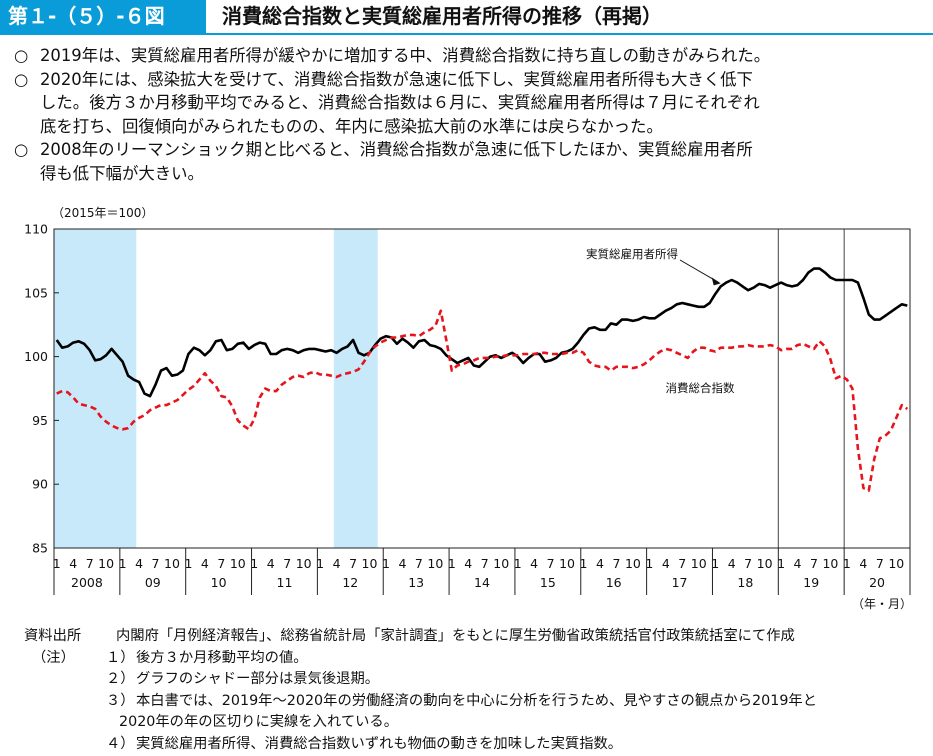  What do you see at coordinates (53, 636) in the screenshot?
I see `note-label: 資料出所` at bounding box center [53, 636].